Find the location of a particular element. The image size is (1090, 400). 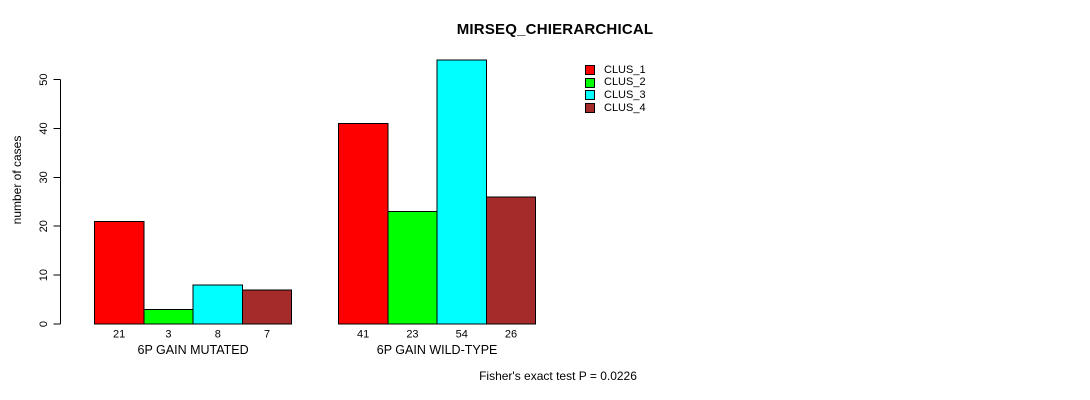

bar-value-label: 7 is located at coordinates (267, 335).